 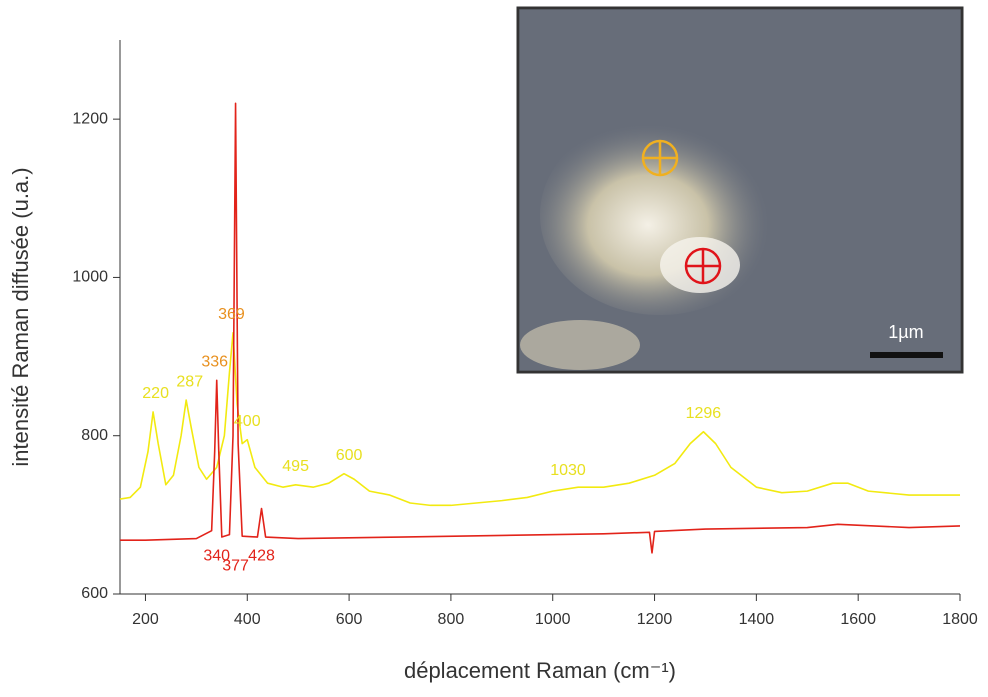 What do you see at coordinates (155, 393) in the screenshot?
I see `peak-label: 220` at bounding box center [155, 393].